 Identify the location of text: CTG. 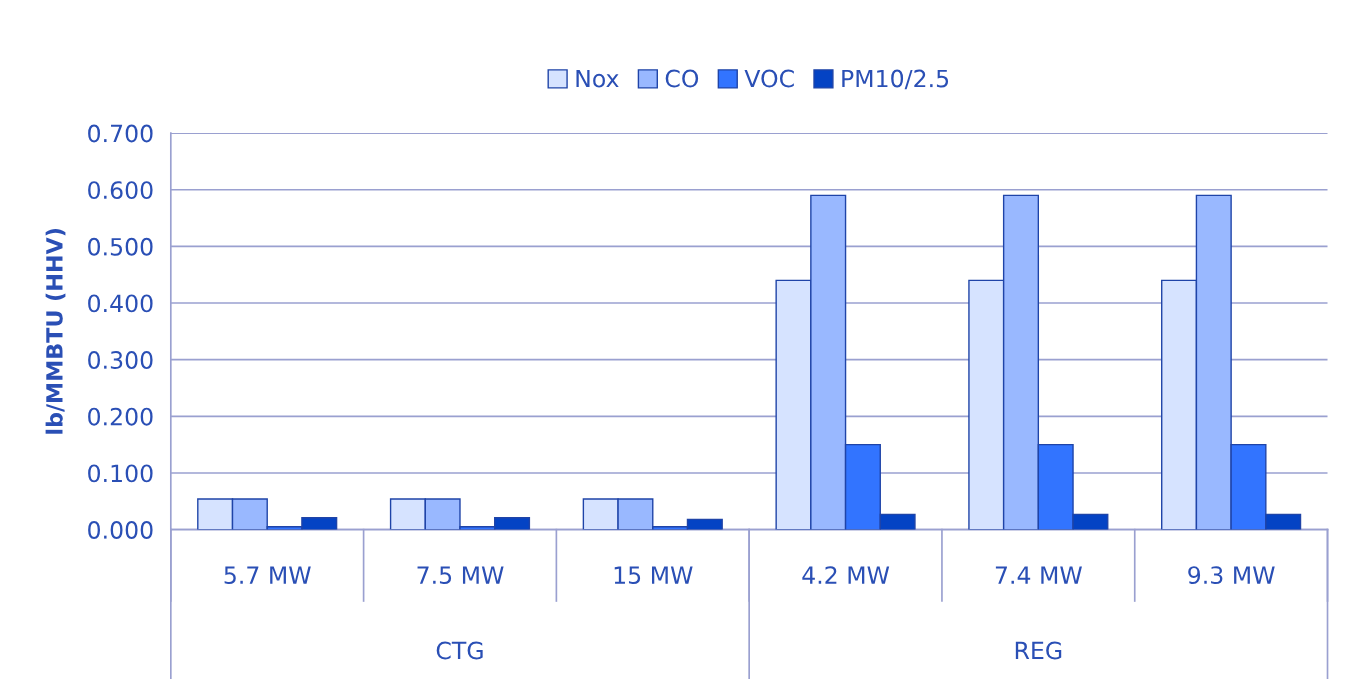
(459, 650).